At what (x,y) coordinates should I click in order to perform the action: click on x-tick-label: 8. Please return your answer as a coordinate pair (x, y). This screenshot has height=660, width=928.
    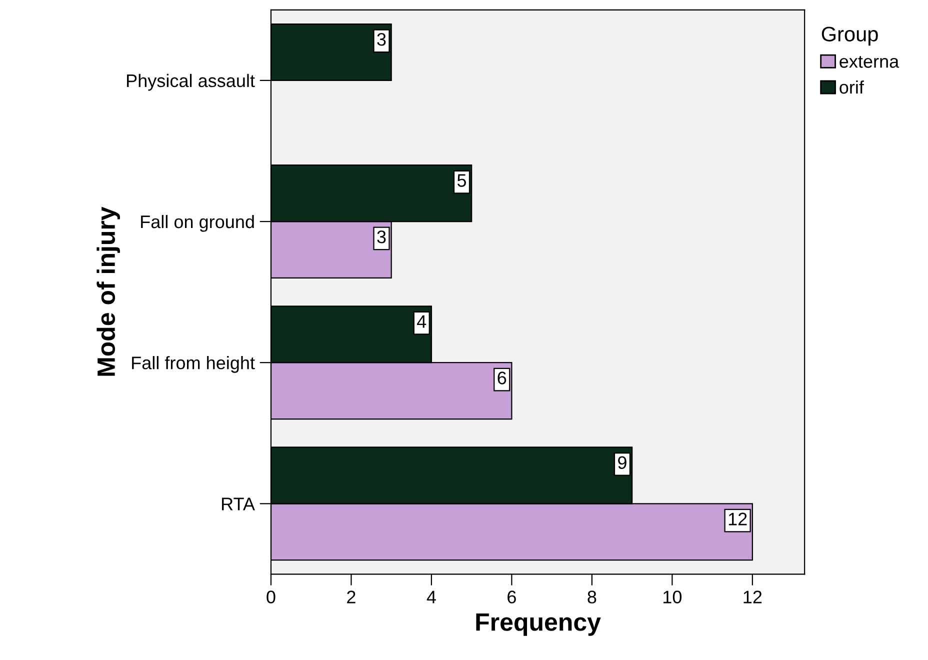
    Looking at the image, I should click on (592, 597).